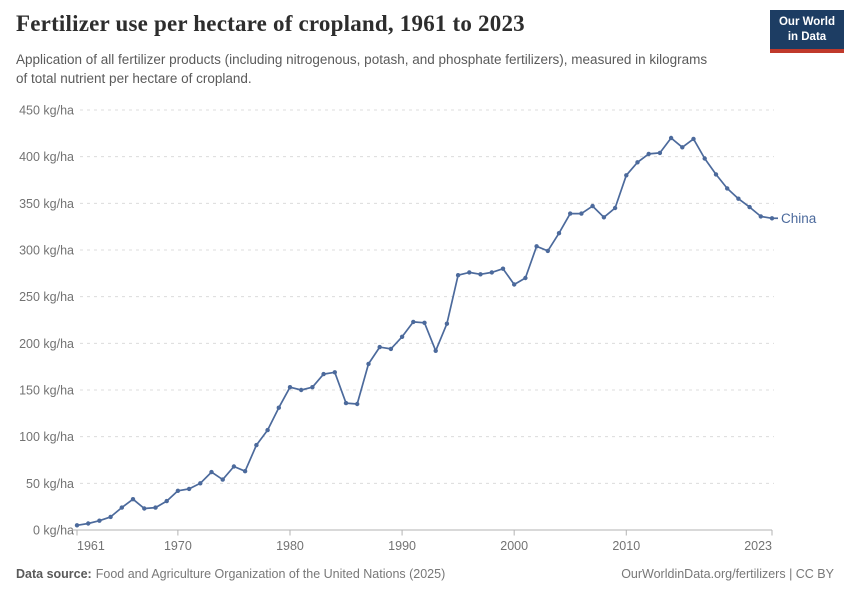 The height and width of the screenshot is (600, 850). I want to click on x-tick-label: 1990, so click(402, 546).